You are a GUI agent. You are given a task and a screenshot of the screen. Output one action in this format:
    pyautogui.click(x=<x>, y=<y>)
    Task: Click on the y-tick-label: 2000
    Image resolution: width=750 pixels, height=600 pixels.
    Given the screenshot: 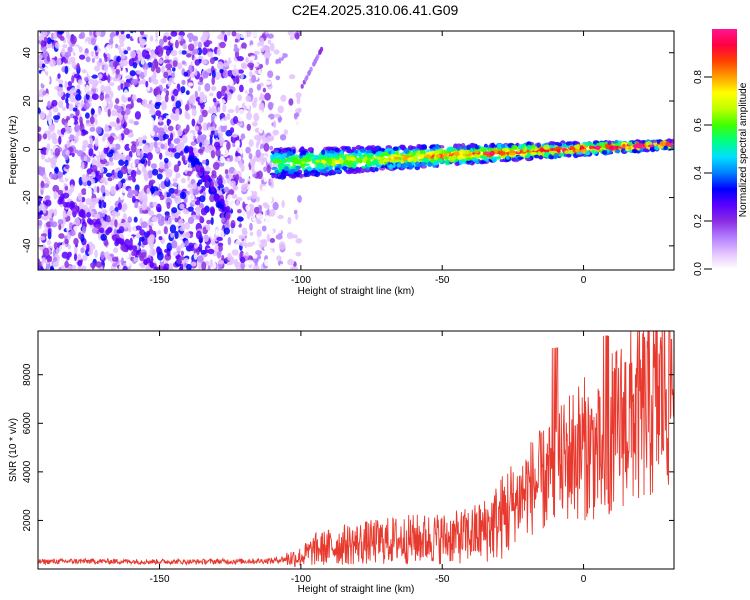 What is the action you would take?
    pyautogui.click(x=27, y=520)
    